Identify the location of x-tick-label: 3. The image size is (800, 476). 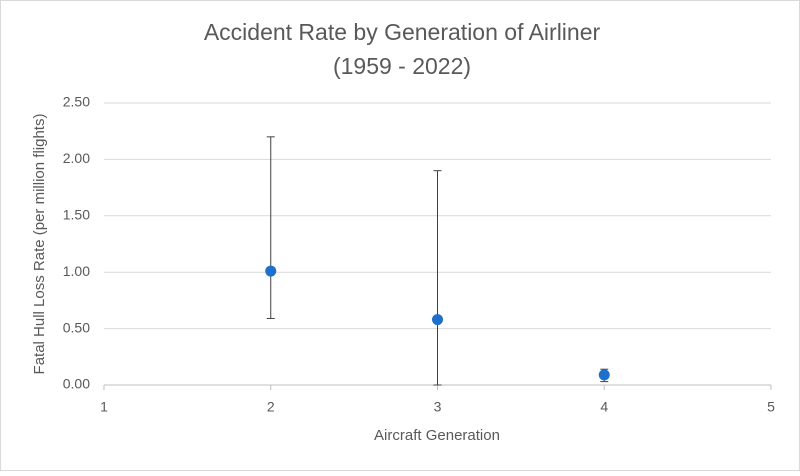
(438, 407).